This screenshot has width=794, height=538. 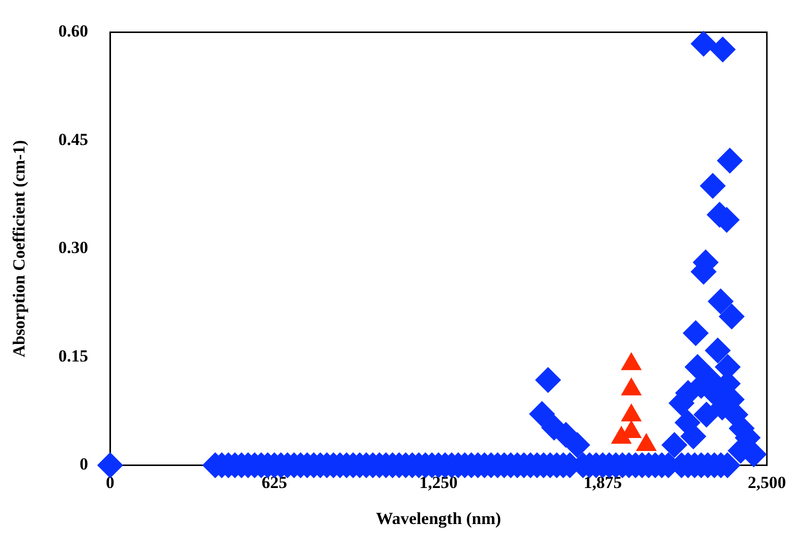 I want to click on x-tick-label: 1,875, so click(x=603, y=482).